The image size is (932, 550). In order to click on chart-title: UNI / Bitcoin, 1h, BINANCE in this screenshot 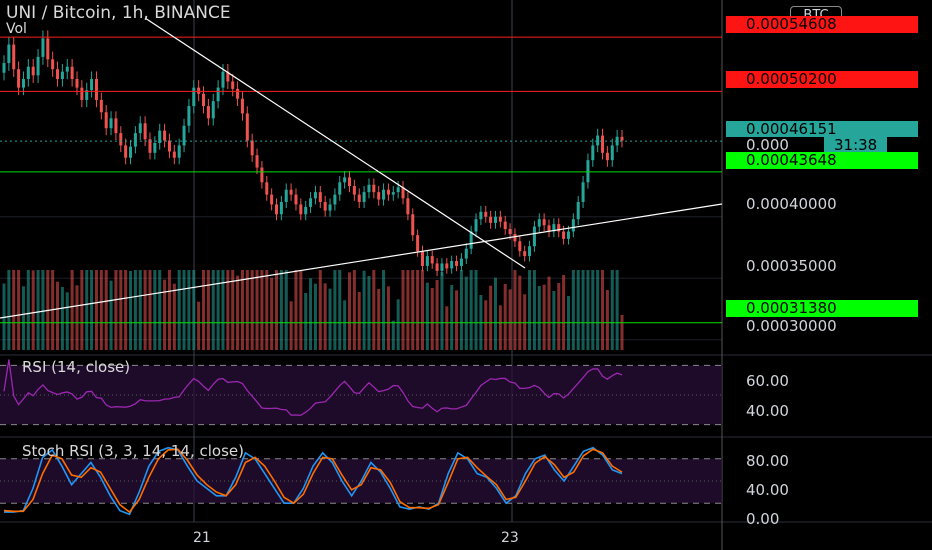, I will do `click(118, 13)`.